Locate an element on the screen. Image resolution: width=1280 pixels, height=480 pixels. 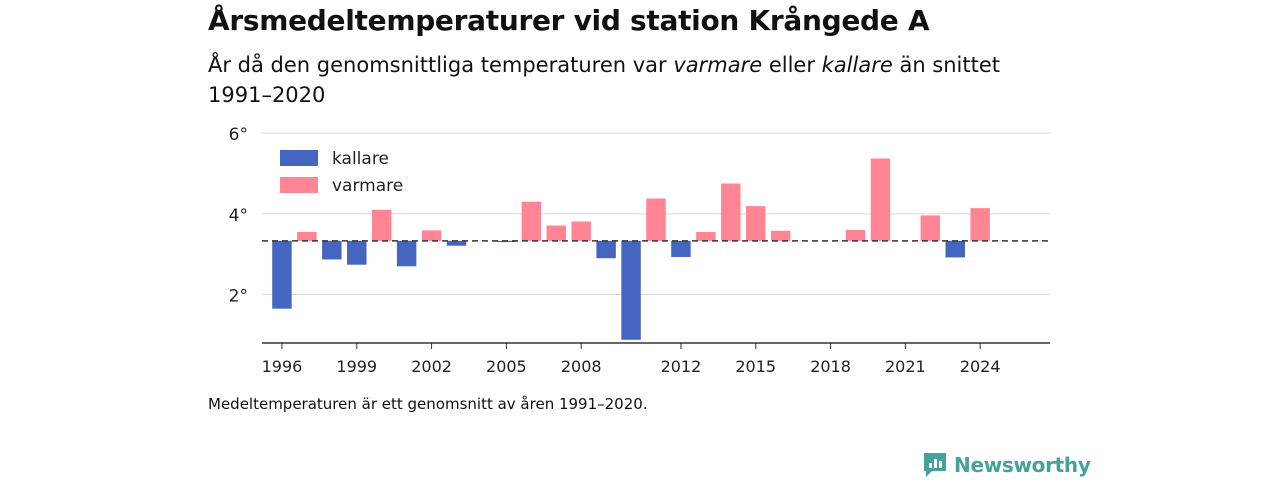
y-axis: 2° 4° 6° is located at coordinates (238, 215).